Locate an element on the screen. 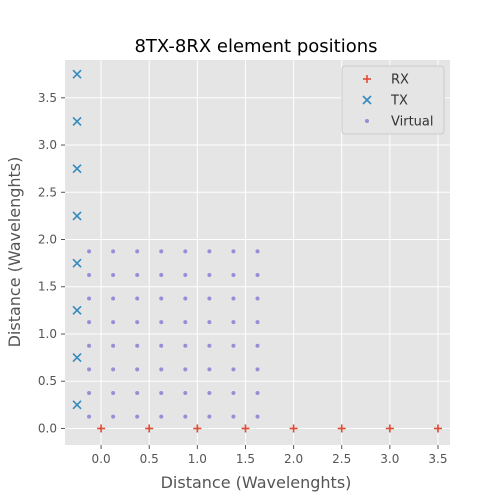 The image size is (500, 500). legend-tx-marker is located at coordinates (367, 100).